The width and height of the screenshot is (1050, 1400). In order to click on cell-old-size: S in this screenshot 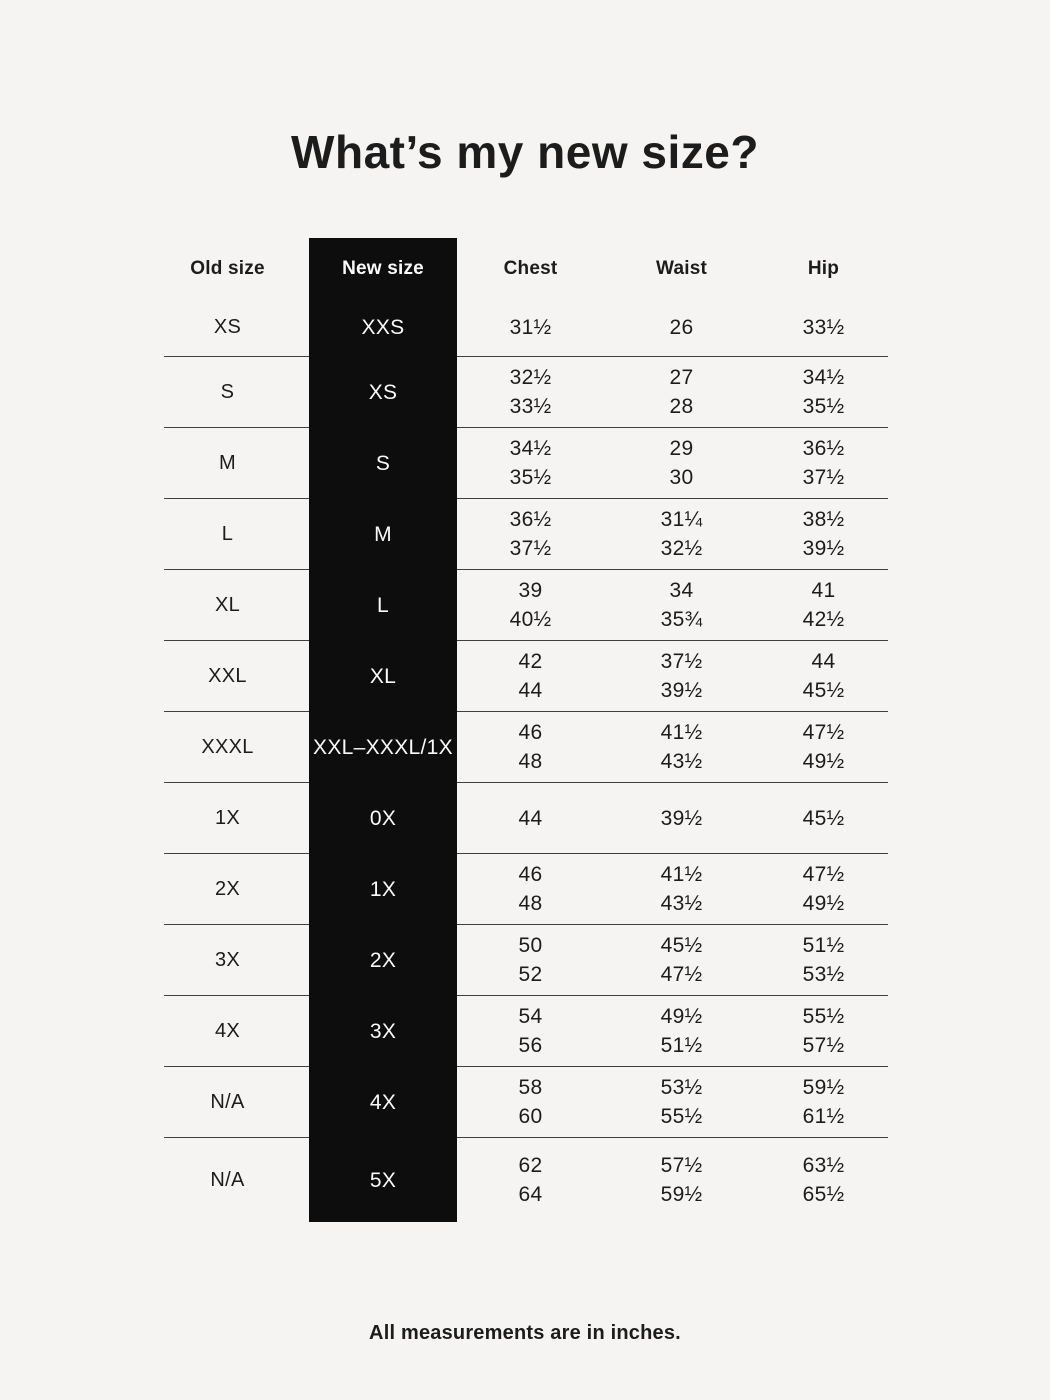, I will do `click(227, 391)`.